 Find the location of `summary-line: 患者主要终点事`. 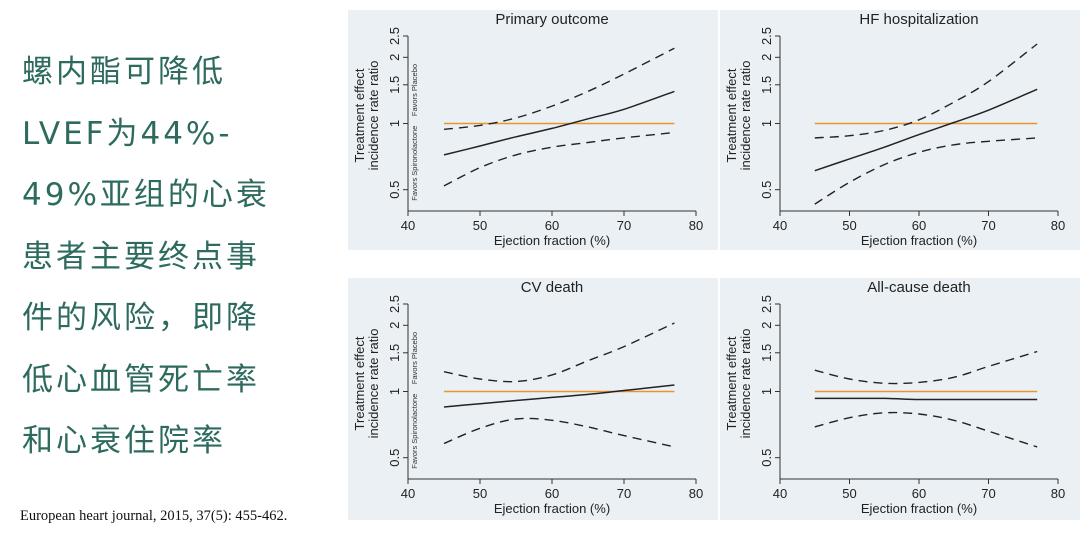

summary-line: 患者主要终点事 is located at coordinates (141, 256).